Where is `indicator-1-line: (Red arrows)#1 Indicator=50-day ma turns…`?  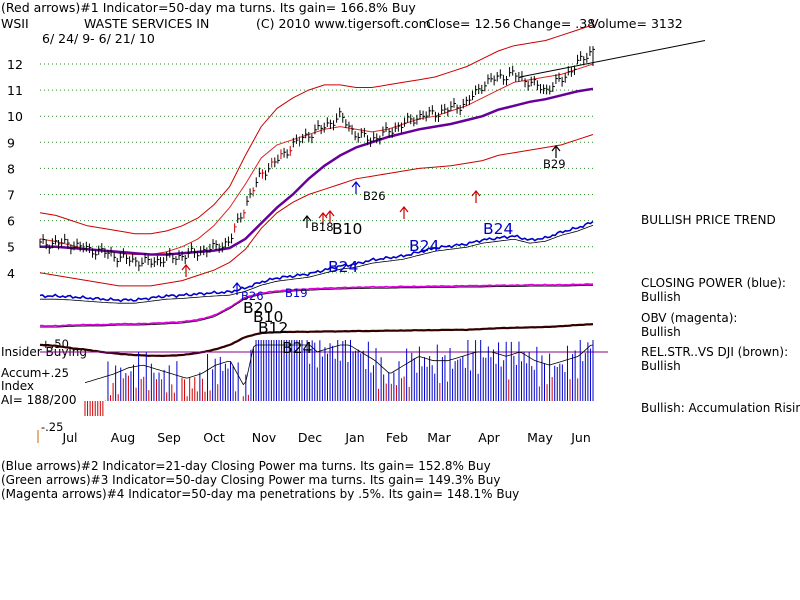
indicator-1-line: (Red arrows)#1 Indicator=50-day ma turns… is located at coordinates (208, 7).